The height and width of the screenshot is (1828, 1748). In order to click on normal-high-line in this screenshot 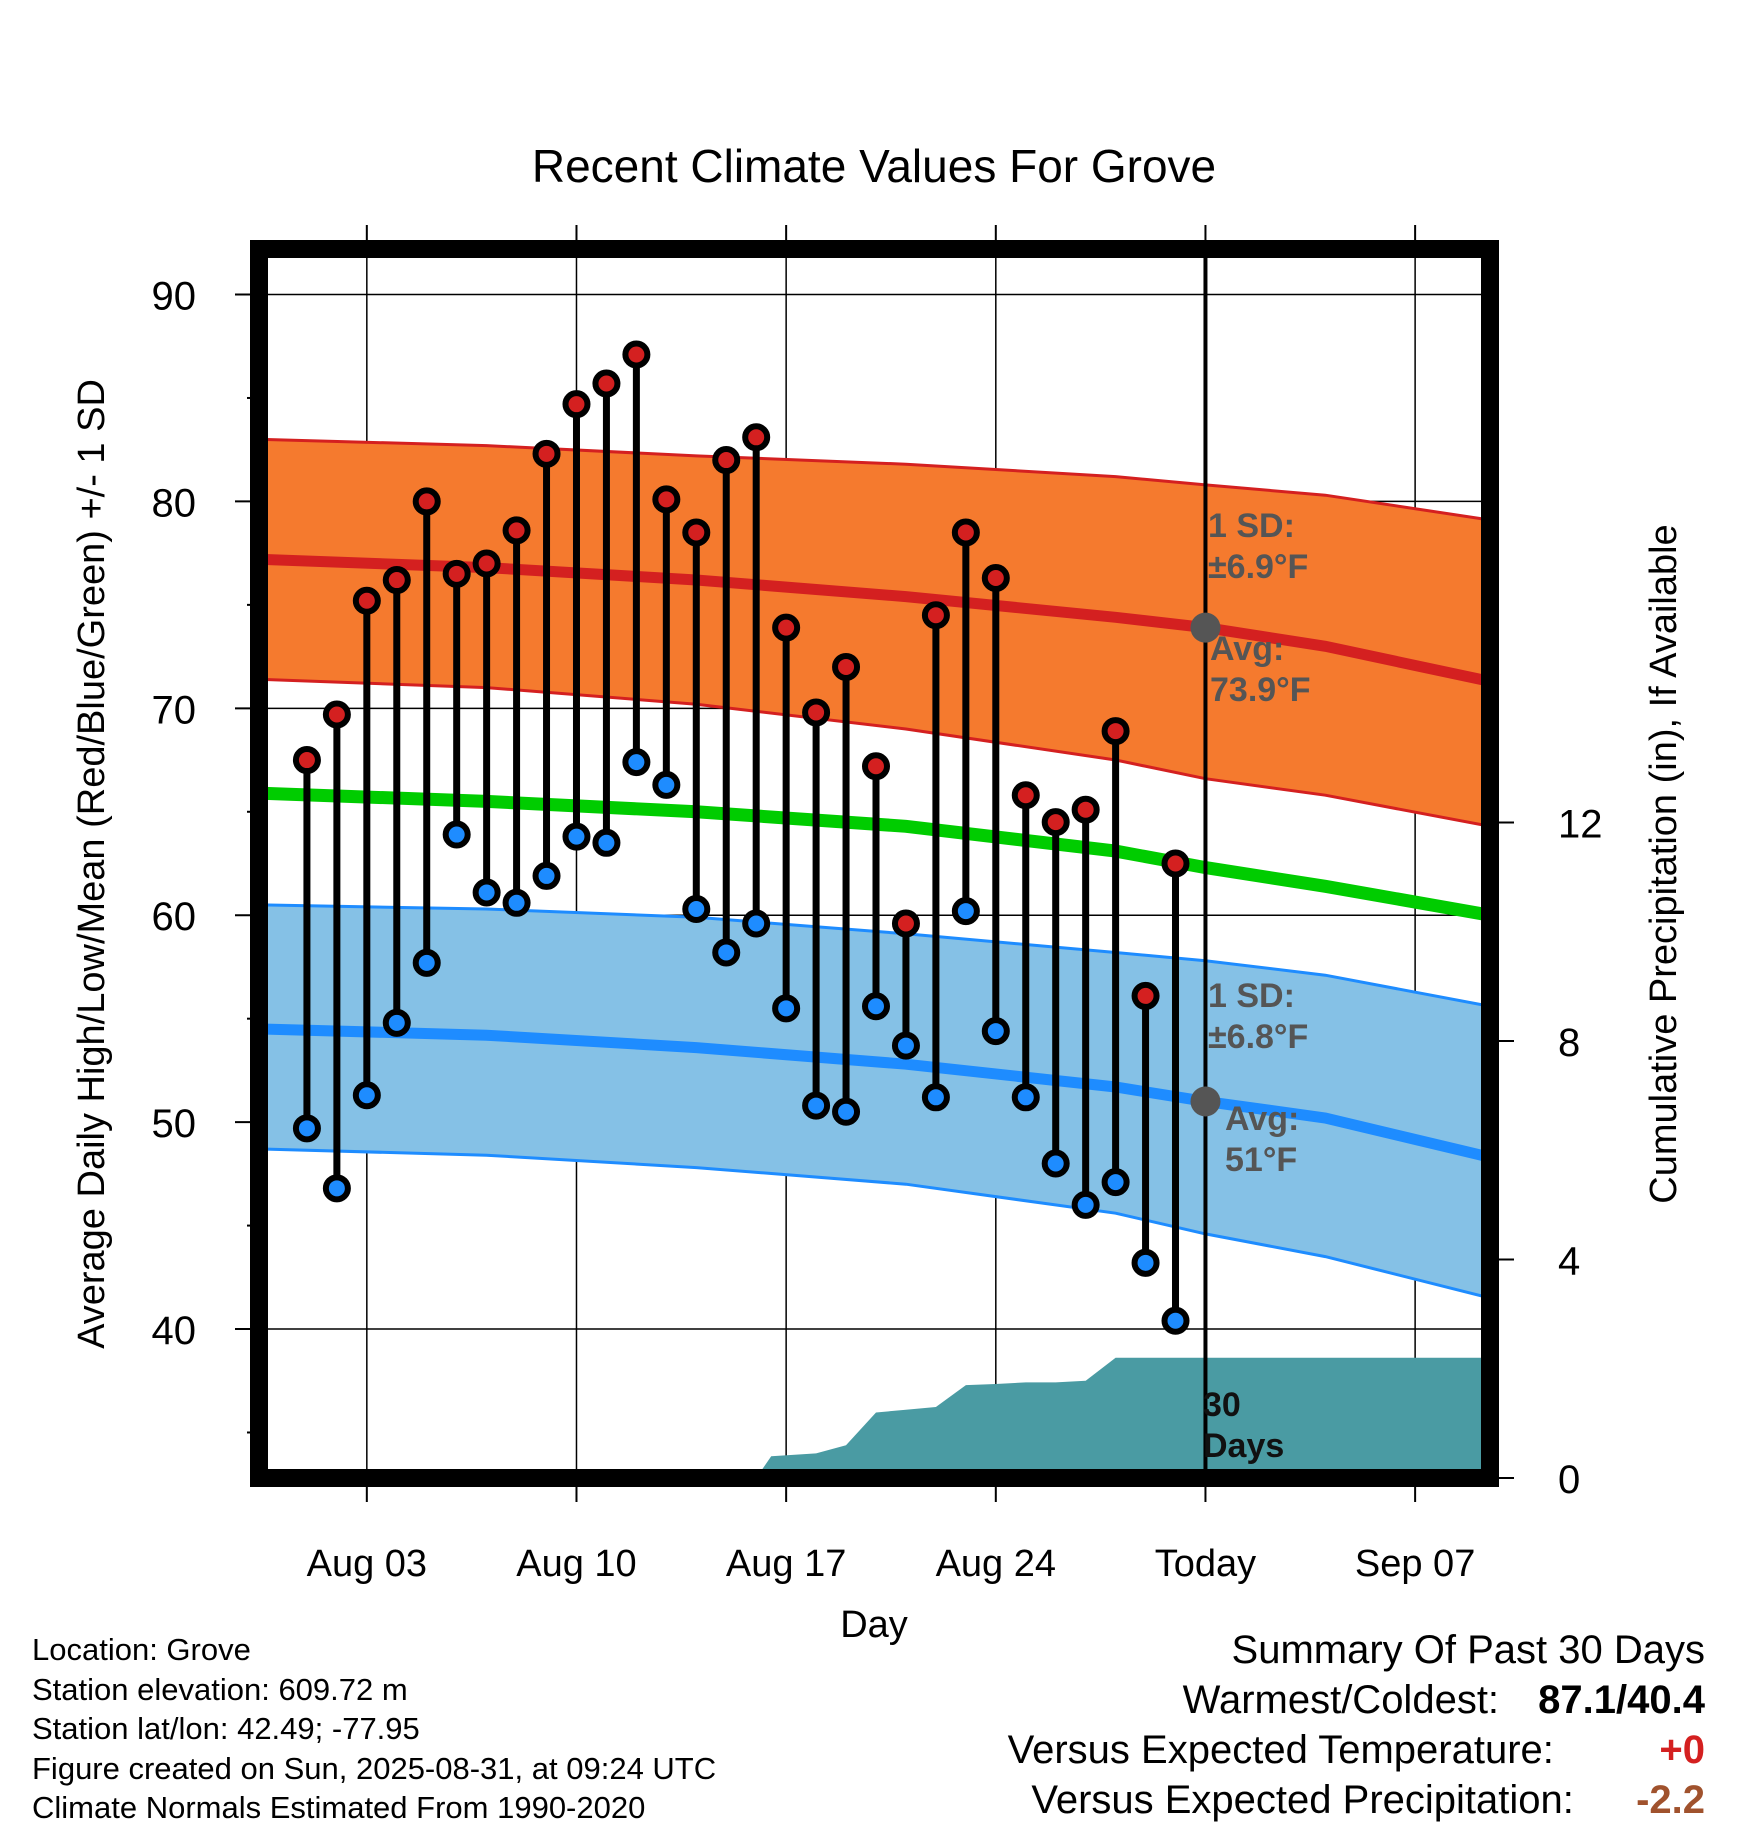, I will do `click(875, 620)`.